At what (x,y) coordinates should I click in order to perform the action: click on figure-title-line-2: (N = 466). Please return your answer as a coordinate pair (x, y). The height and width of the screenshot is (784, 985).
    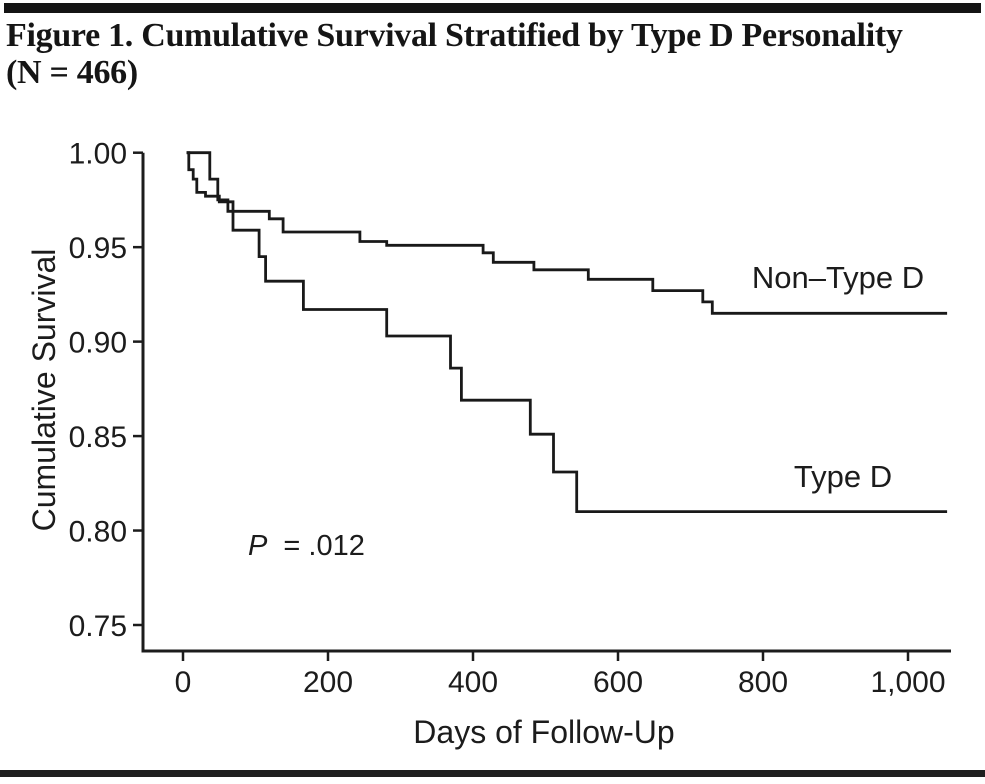
    Looking at the image, I should click on (72, 72).